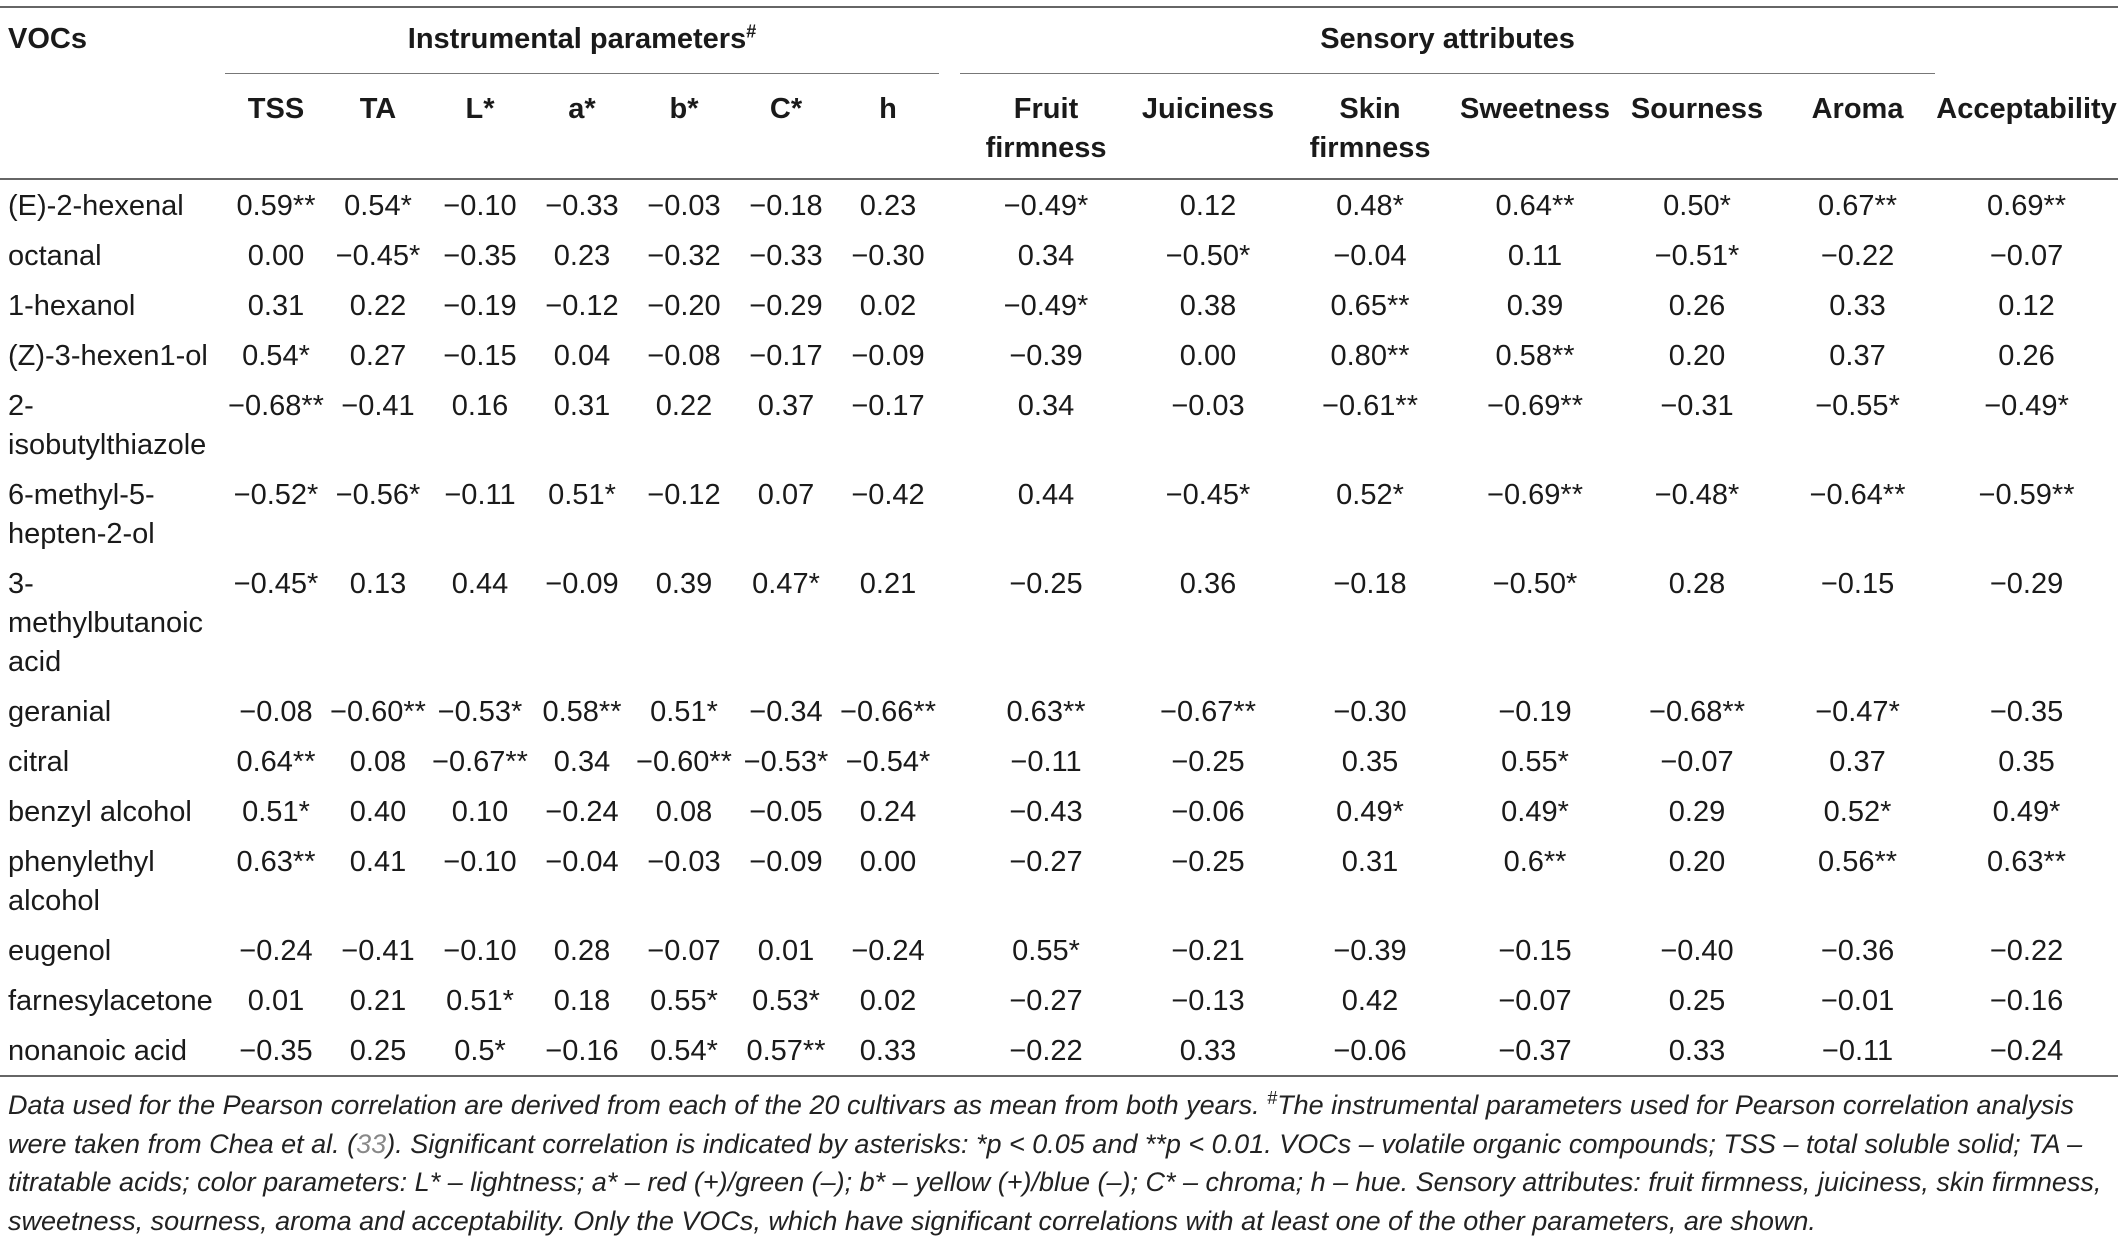 The height and width of the screenshot is (1247, 2118). I want to click on voc-name: benzyl alcohol, so click(100, 812).